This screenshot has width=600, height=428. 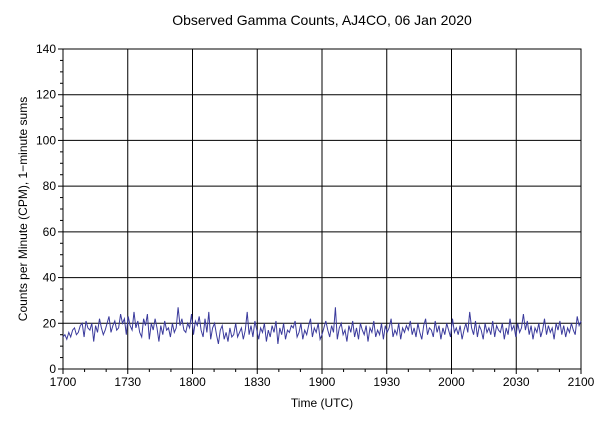 What do you see at coordinates (127, 382) in the screenshot?
I see `x-tick-label: 1730` at bounding box center [127, 382].